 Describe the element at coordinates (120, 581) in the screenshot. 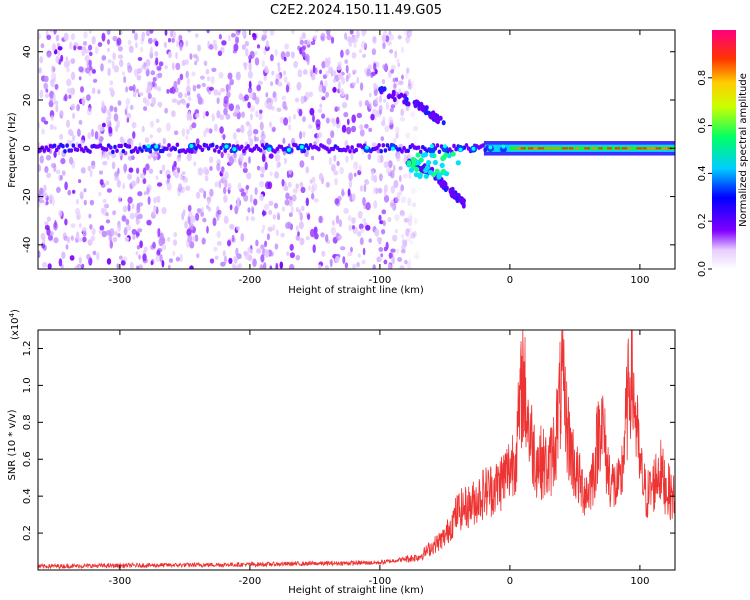

I see `x-tick-label: -300` at that location.